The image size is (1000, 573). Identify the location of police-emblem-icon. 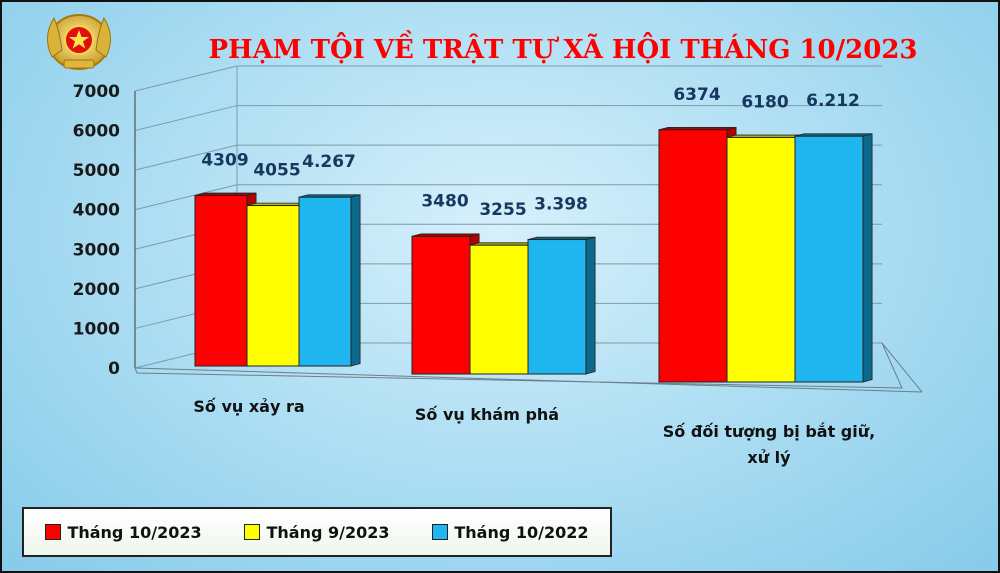
(79, 42).